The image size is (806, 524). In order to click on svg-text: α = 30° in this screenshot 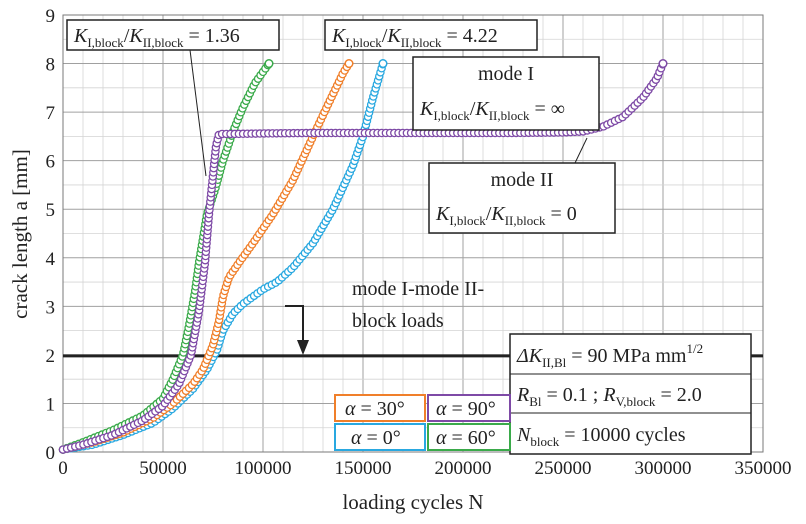, I will do `click(375, 409)`.